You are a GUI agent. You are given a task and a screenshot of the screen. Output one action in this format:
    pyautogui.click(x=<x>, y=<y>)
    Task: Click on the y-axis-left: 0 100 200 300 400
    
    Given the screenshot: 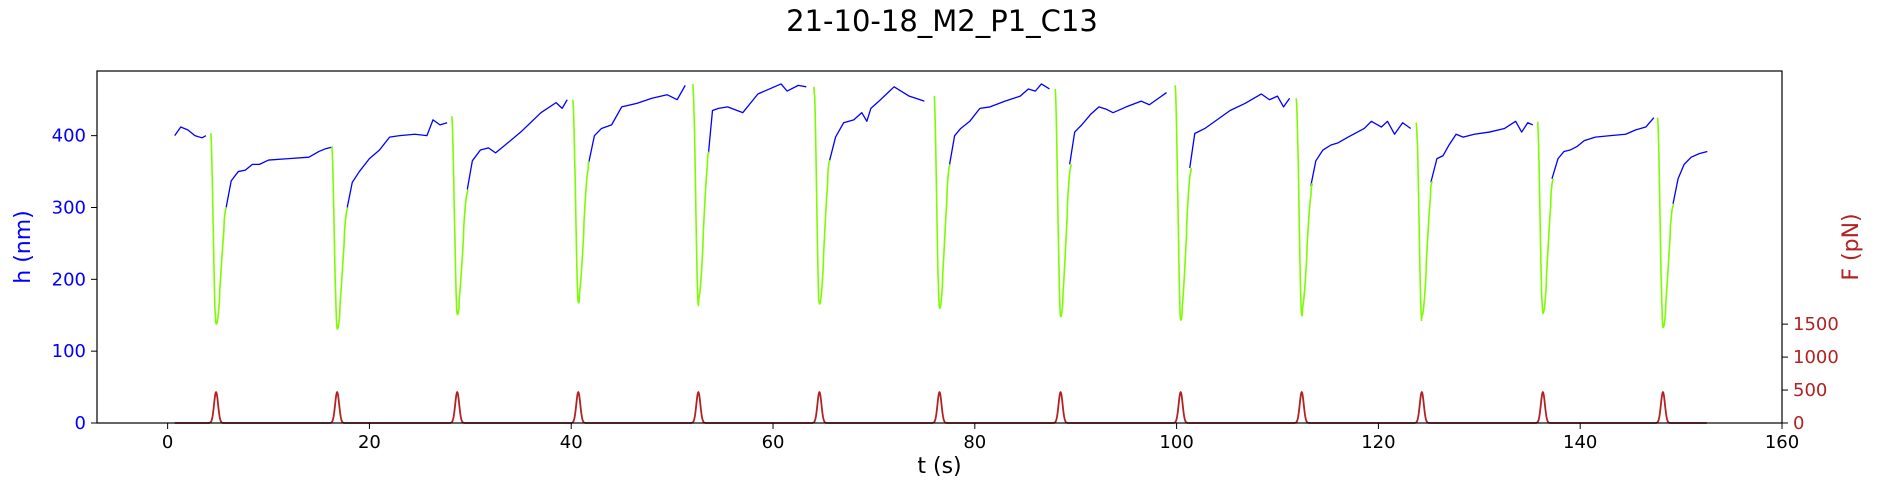 What is the action you would take?
    pyautogui.click(x=74, y=280)
    